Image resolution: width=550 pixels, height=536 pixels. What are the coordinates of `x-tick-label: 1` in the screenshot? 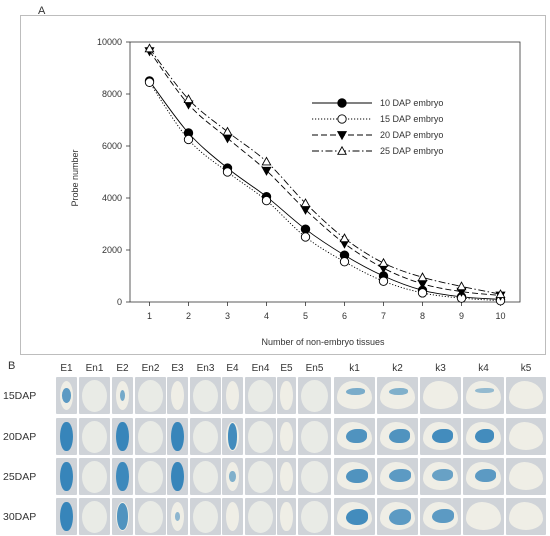 It's located at (149, 316).